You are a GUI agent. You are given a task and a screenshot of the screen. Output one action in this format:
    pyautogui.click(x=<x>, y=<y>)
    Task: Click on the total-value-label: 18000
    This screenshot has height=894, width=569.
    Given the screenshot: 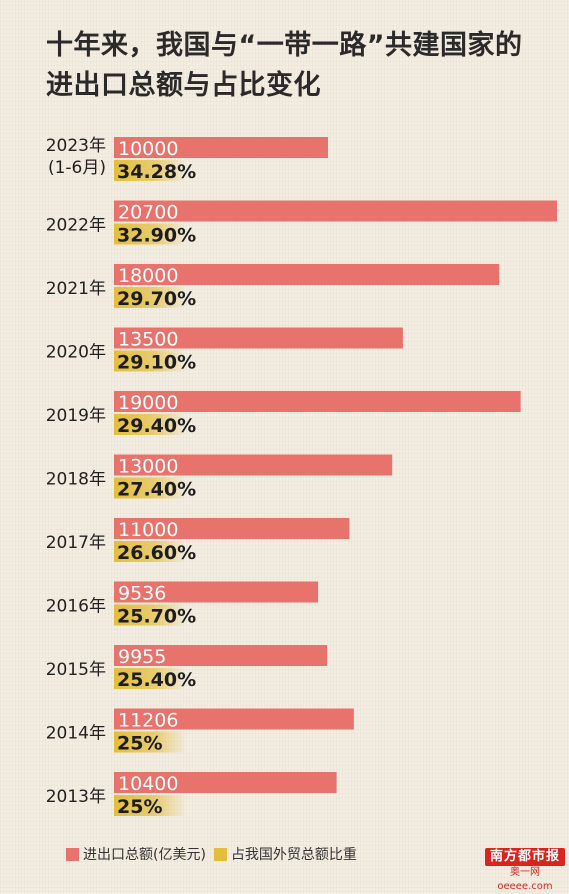 What is the action you would take?
    pyautogui.click(x=148, y=276)
    